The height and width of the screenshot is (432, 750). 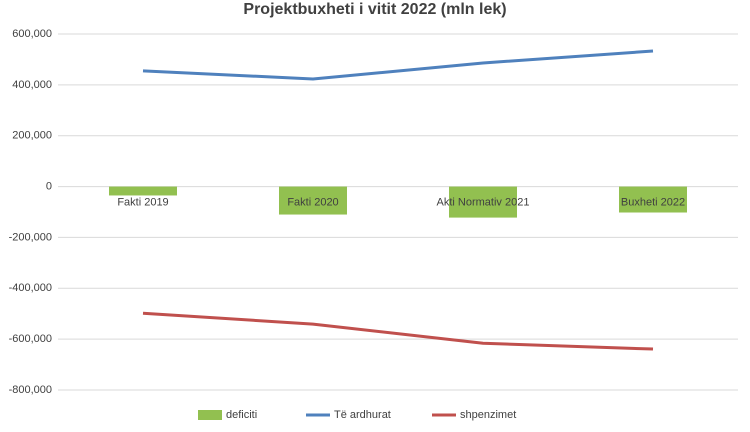 I want to click on y-tick-label: -600,000, so click(x=30, y=339).